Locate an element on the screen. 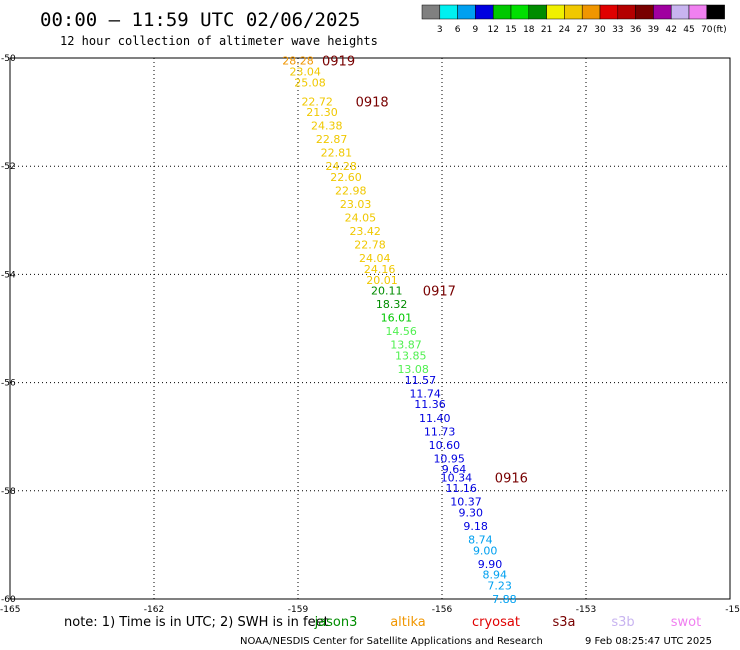  satellite-label: cryosat is located at coordinates (496, 622).